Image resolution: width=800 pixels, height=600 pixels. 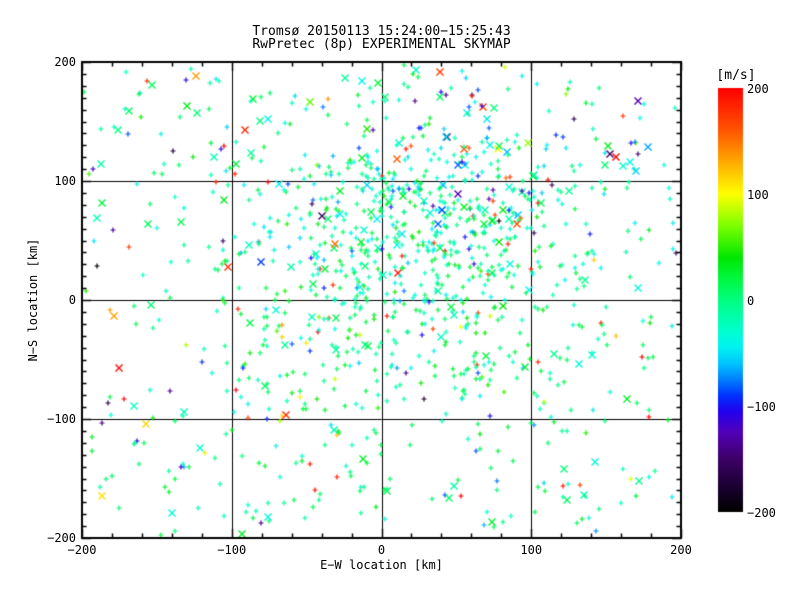 I want to click on y-tick-label: −200, so click(x=61, y=538).